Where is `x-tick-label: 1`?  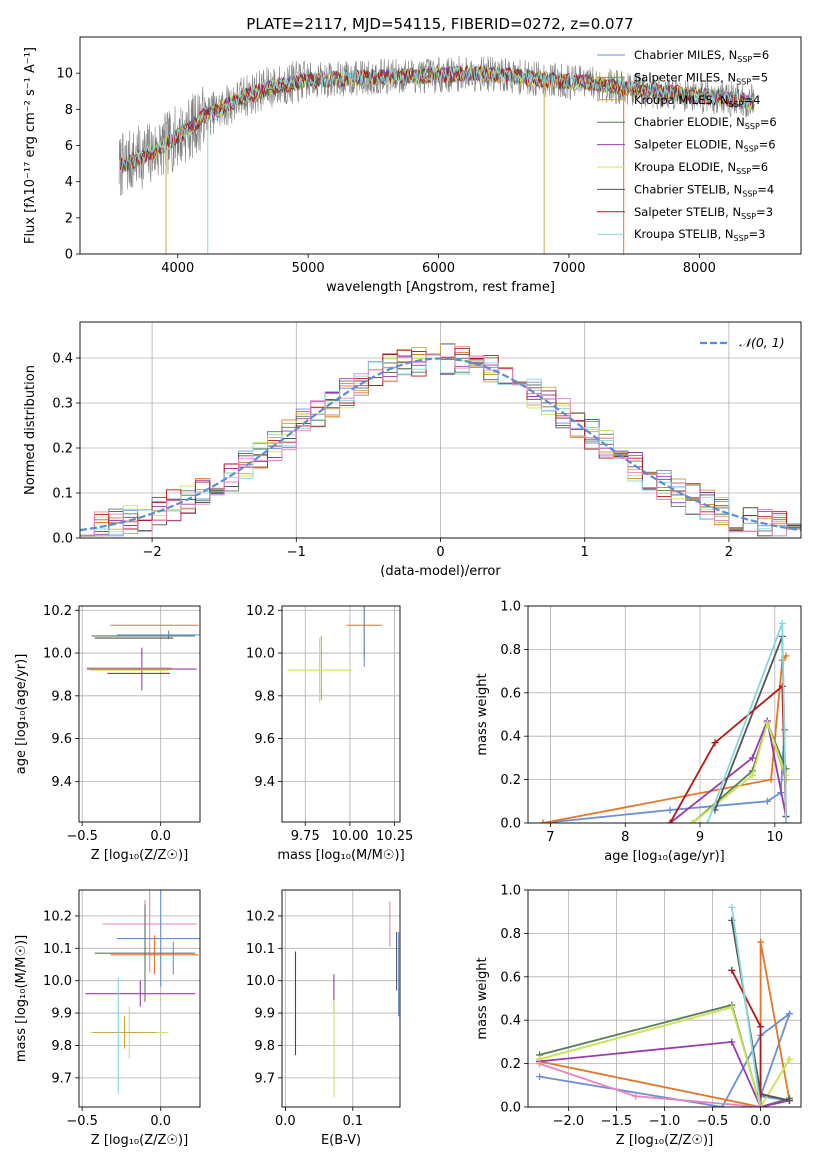 x-tick-label: 1 is located at coordinates (585, 552).